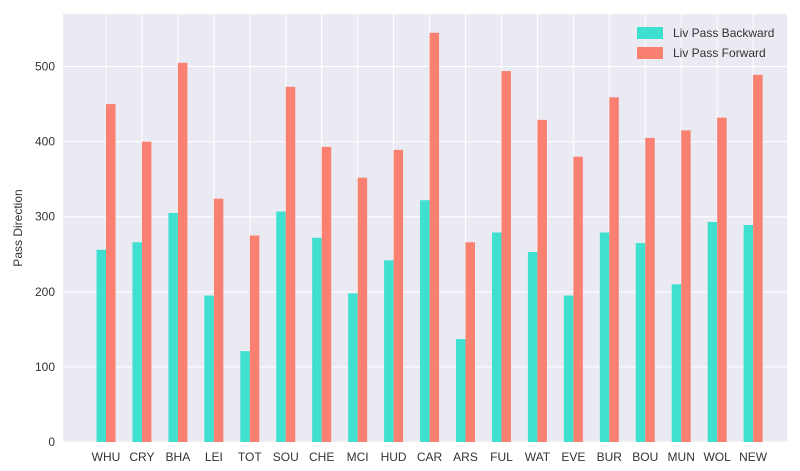 The width and height of the screenshot is (800, 471). I want to click on y-tick-label: 300, so click(45, 217).